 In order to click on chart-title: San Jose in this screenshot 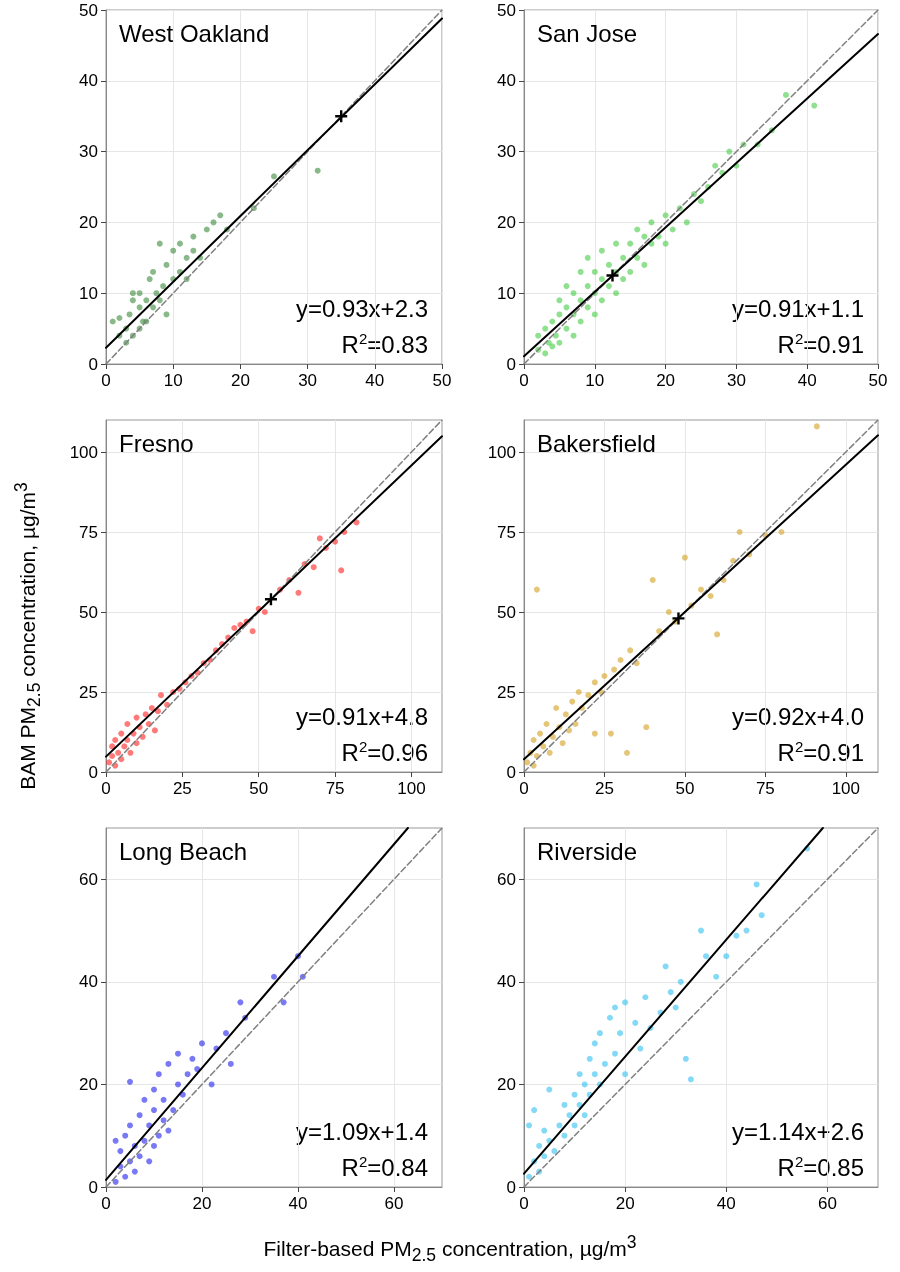, I will do `click(587, 33)`.